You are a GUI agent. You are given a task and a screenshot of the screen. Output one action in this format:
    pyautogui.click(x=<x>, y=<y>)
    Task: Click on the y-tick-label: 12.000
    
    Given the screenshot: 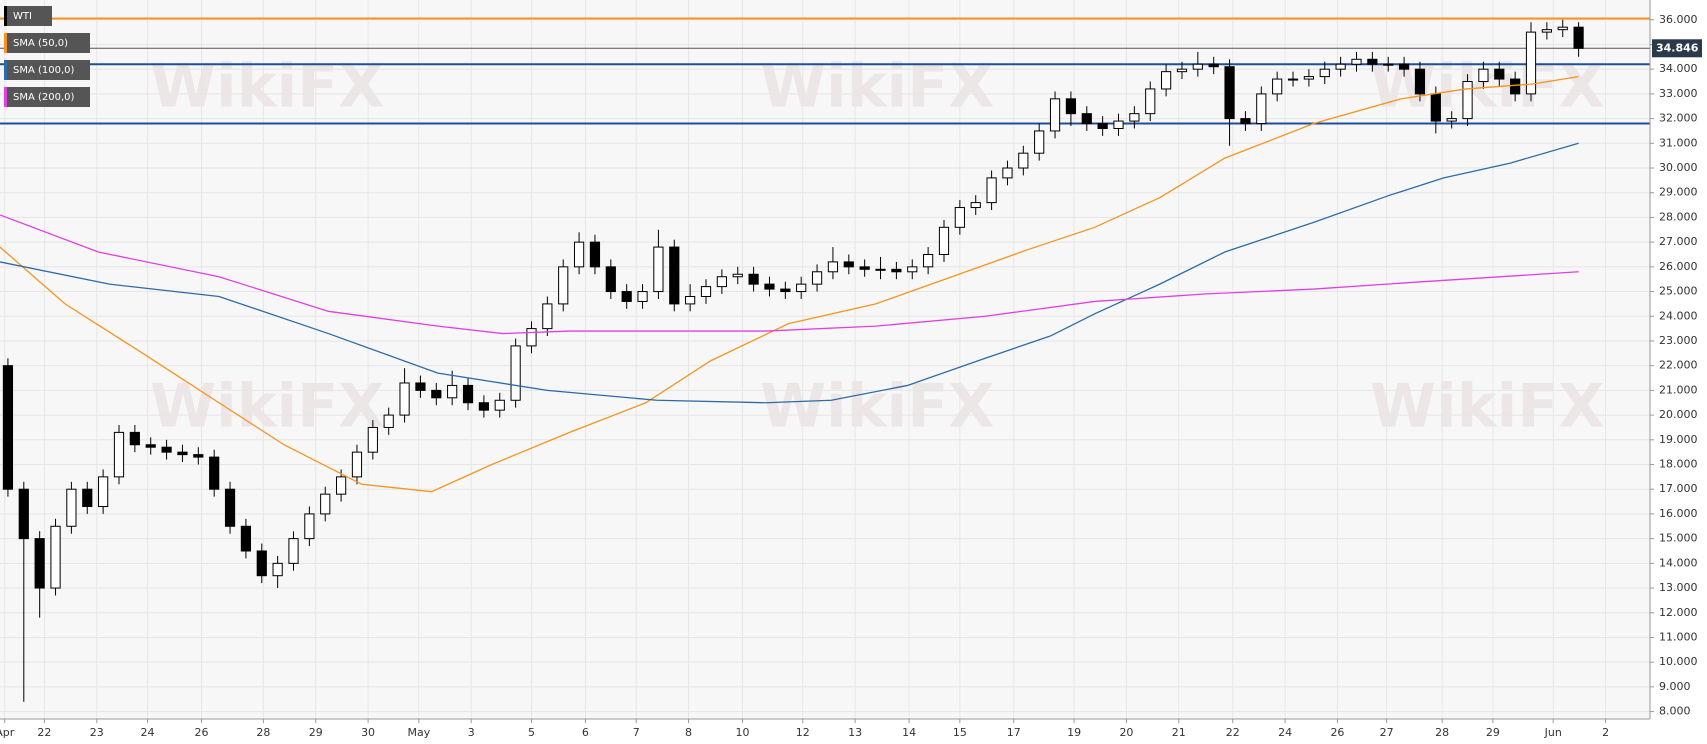 What is the action you would take?
    pyautogui.click(x=1678, y=612)
    